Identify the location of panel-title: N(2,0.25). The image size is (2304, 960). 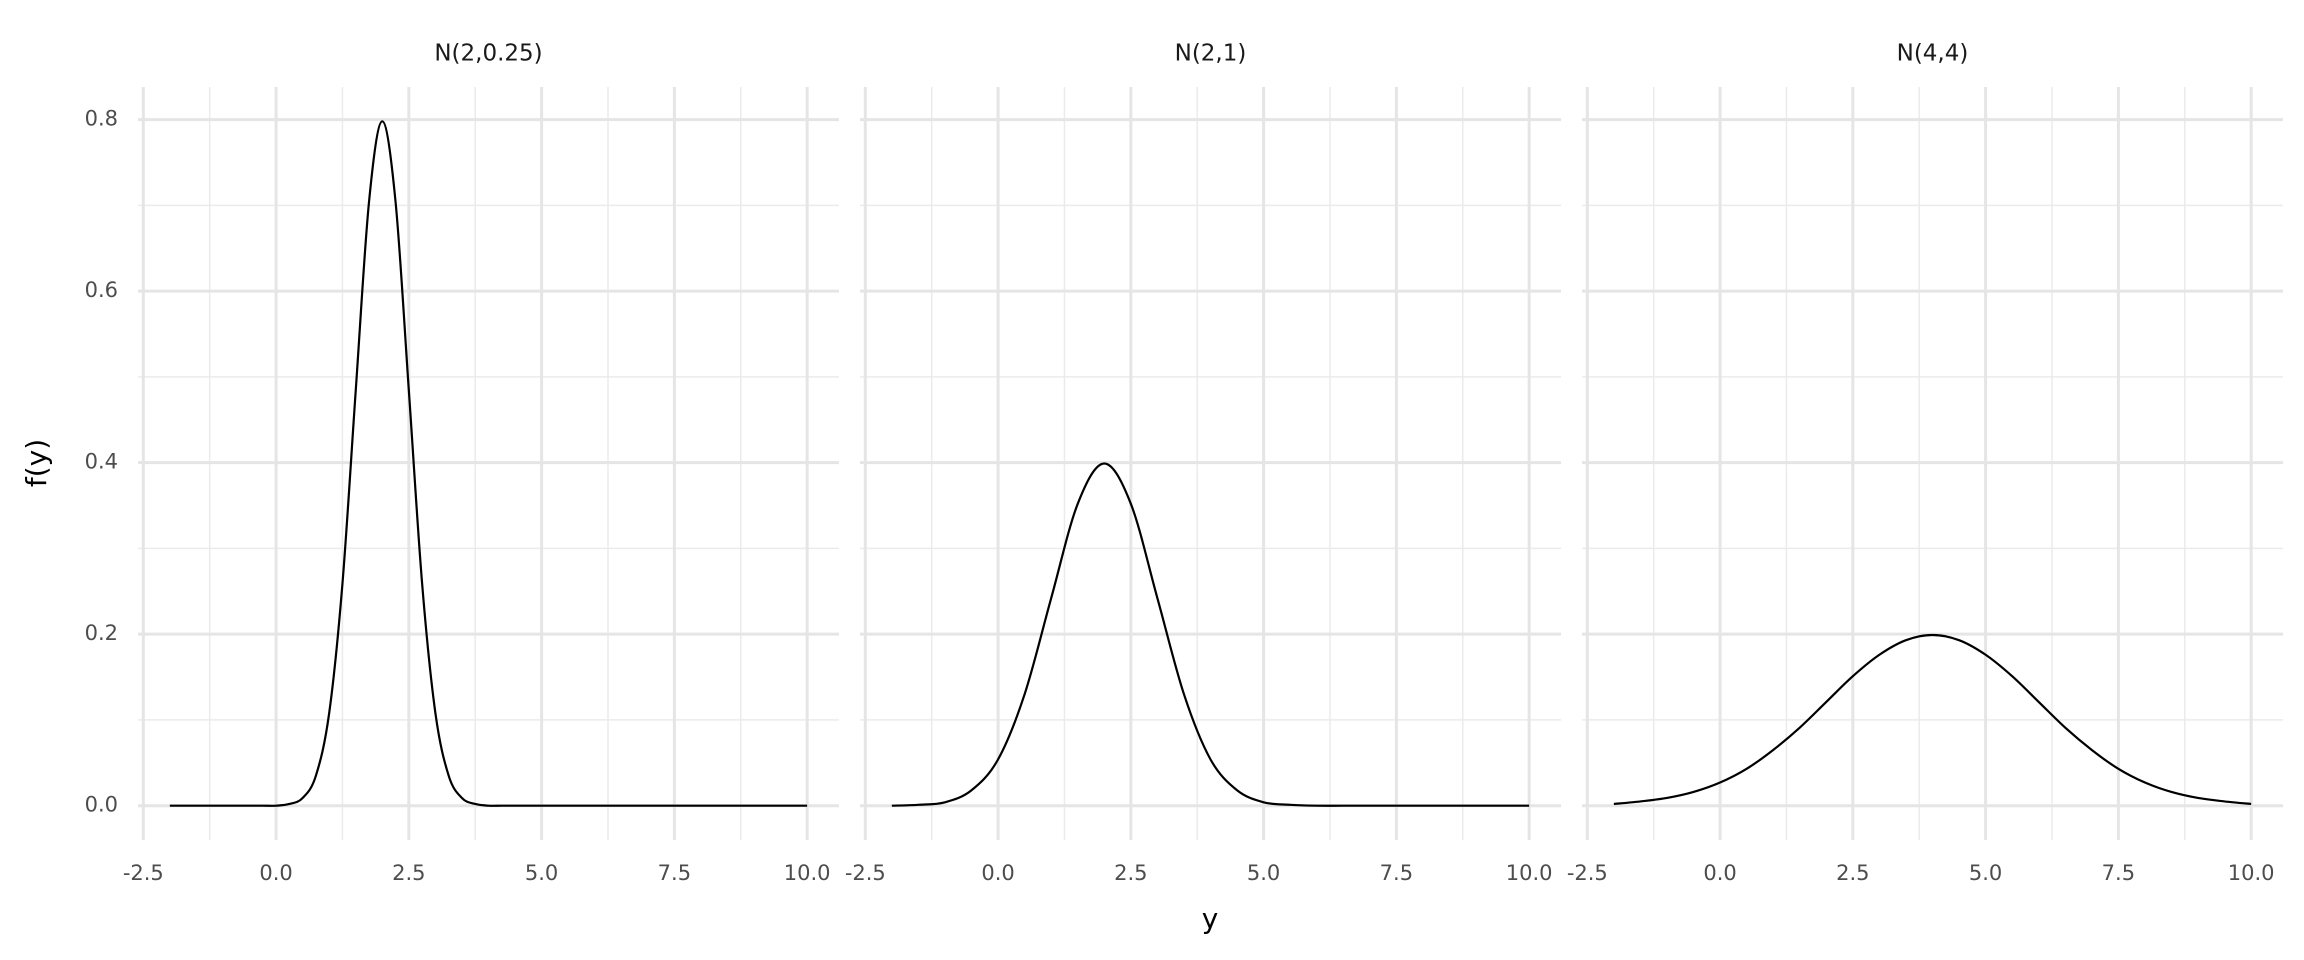
(488, 54).